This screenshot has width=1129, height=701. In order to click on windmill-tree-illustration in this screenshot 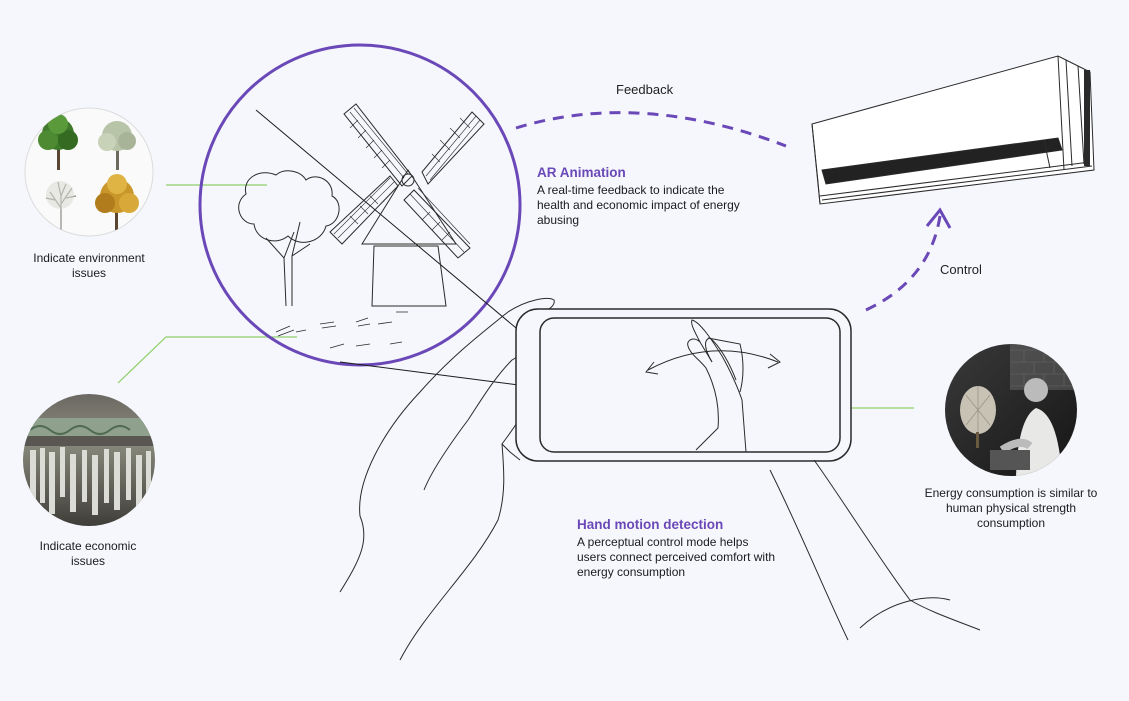, I will do `click(361, 226)`.